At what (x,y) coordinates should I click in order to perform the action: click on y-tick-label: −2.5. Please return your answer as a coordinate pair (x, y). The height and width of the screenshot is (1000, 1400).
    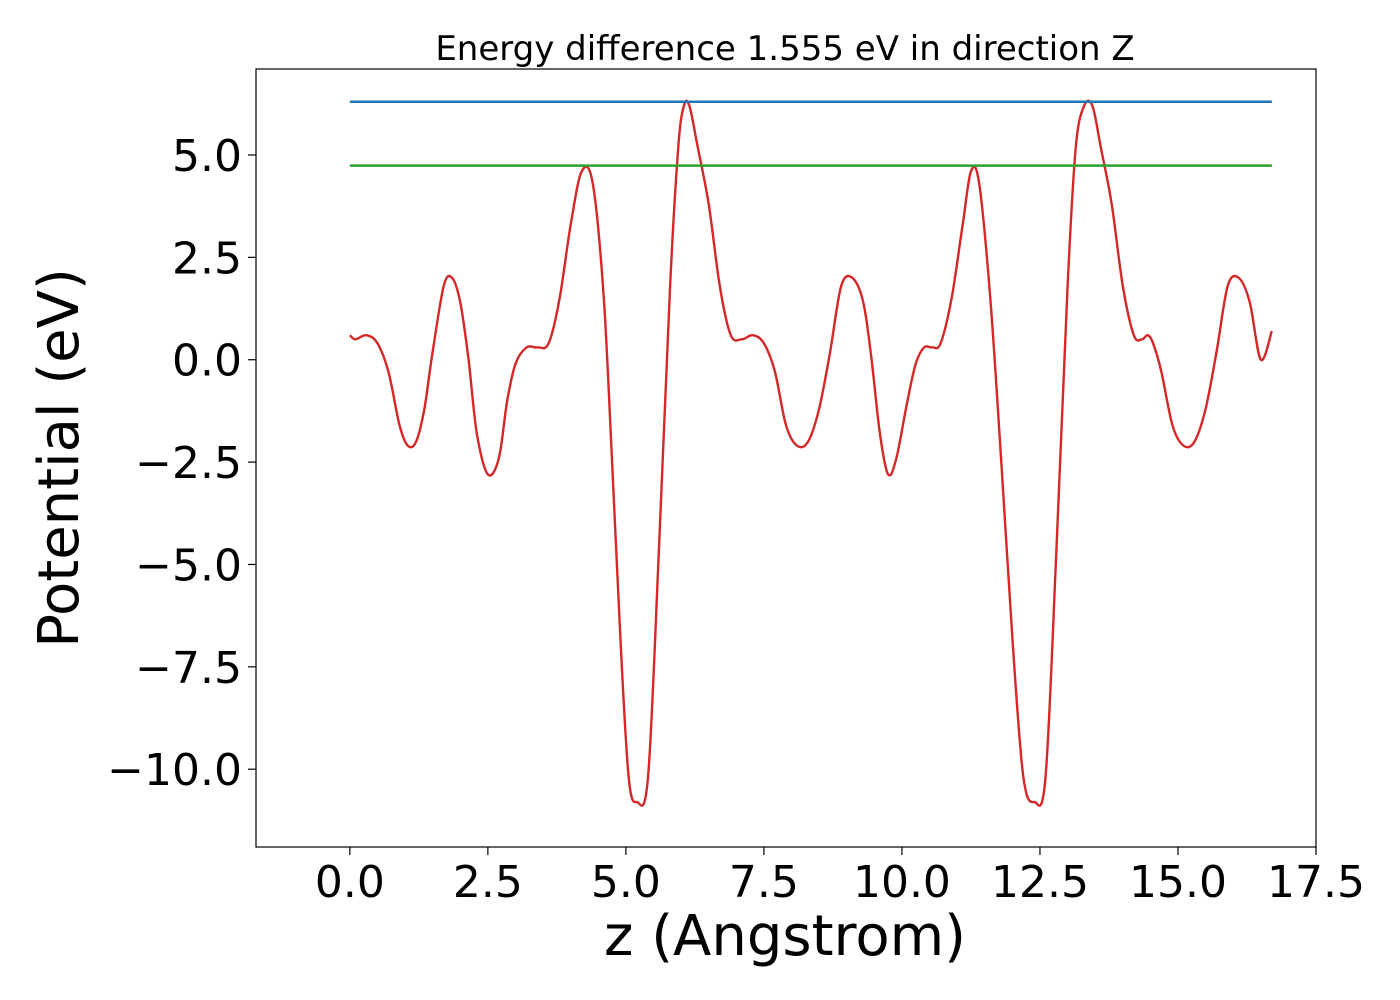
    Looking at the image, I should click on (188, 463).